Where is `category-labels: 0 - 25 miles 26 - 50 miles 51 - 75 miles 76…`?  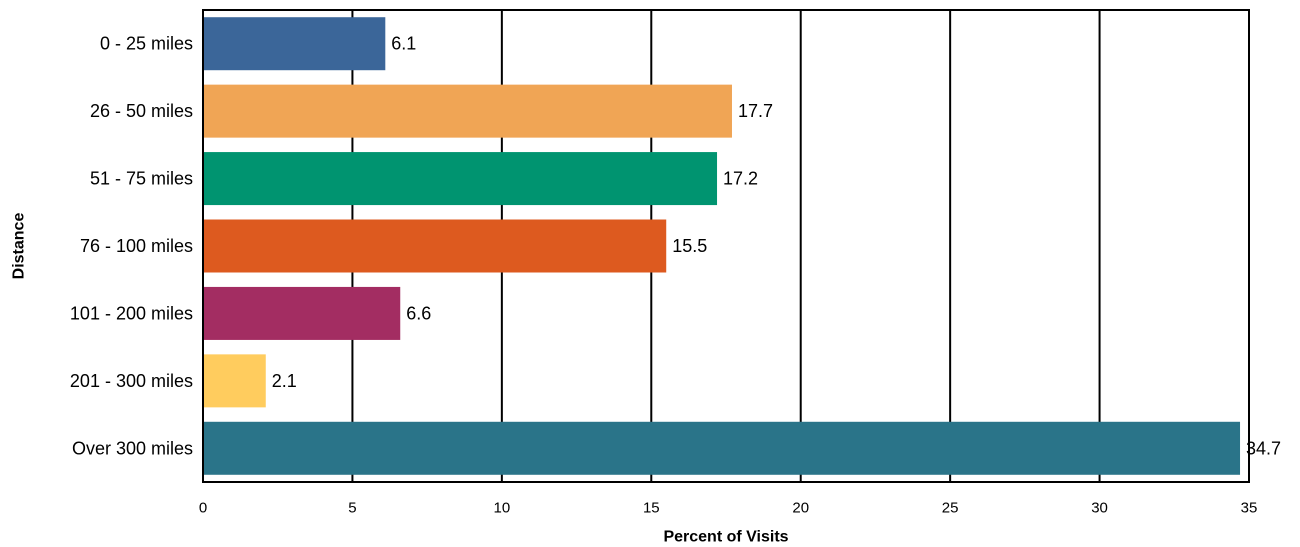 category-labels: 0 - 25 miles 26 - 50 miles 51 - 75 miles 76… is located at coordinates (131, 246).